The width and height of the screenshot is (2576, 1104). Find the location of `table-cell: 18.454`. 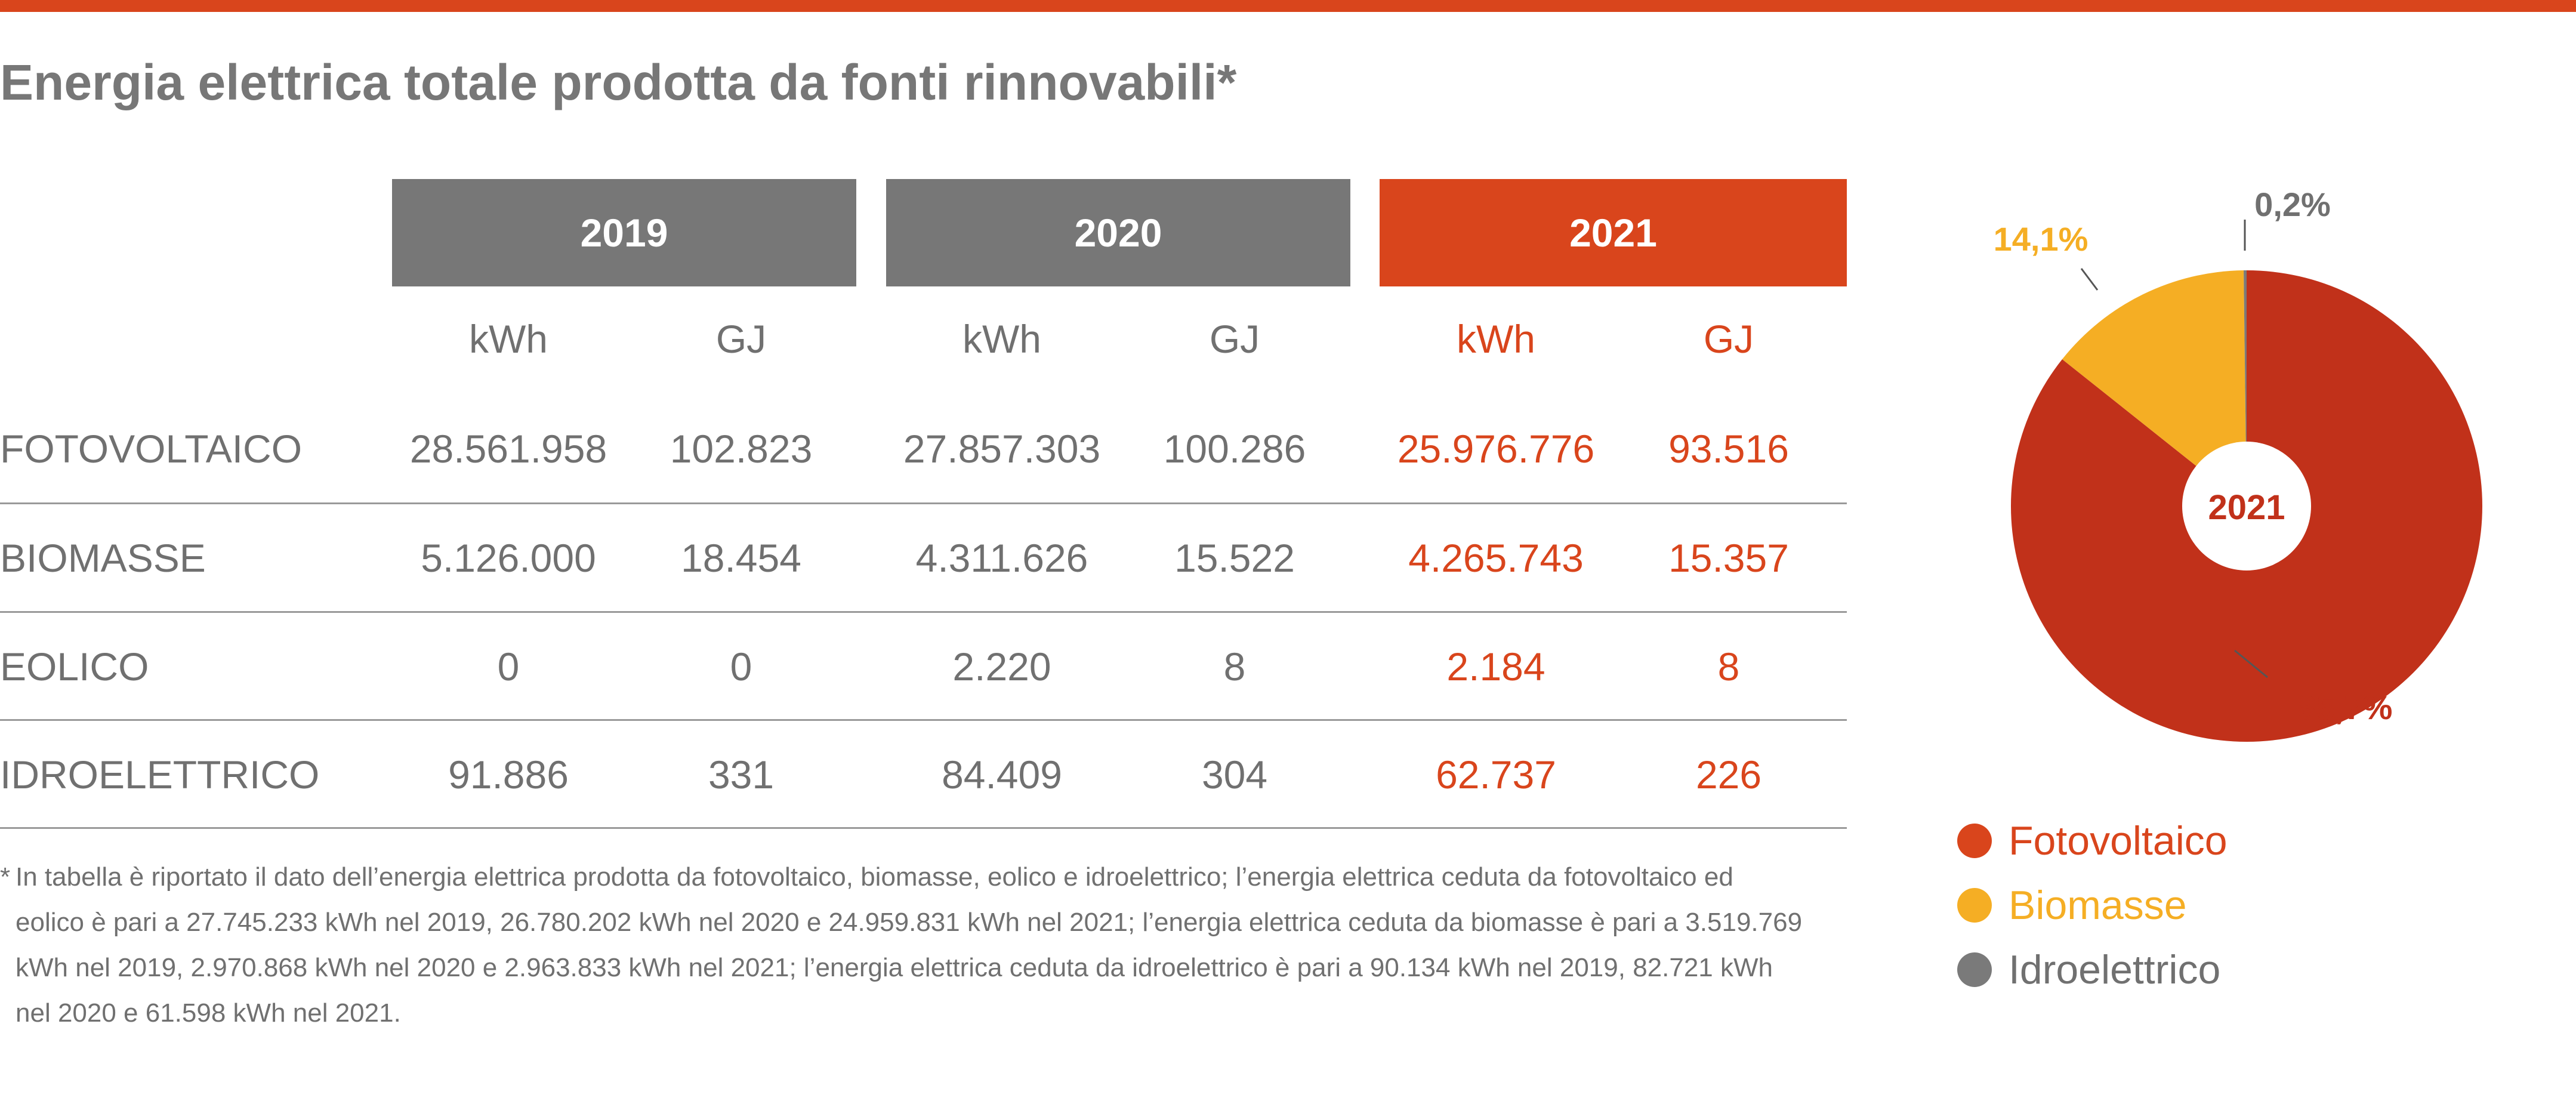

table-cell: 18.454 is located at coordinates (741, 558).